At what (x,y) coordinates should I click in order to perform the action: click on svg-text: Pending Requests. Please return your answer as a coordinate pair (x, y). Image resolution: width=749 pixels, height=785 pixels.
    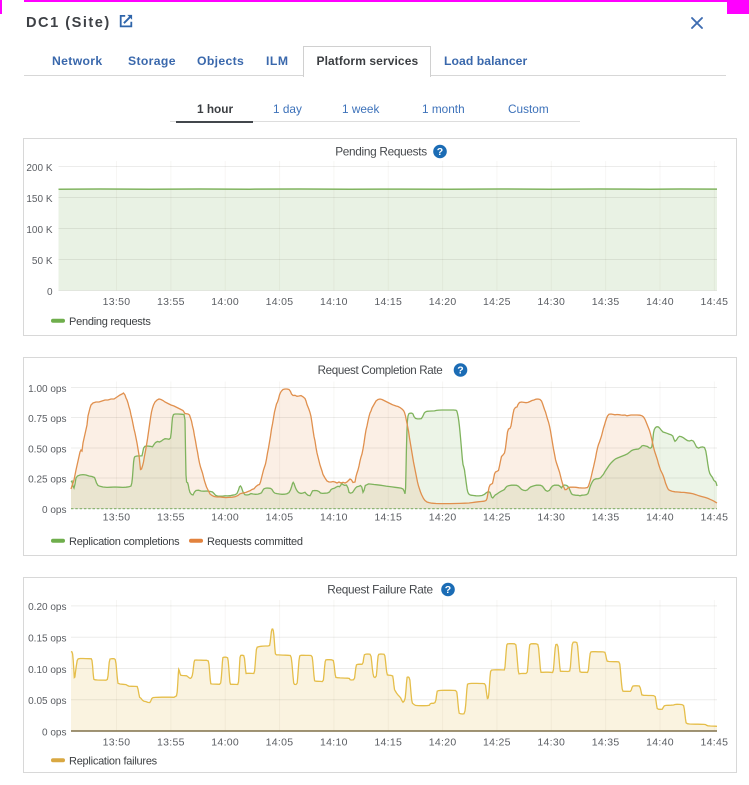
    Looking at the image, I should click on (381, 151).